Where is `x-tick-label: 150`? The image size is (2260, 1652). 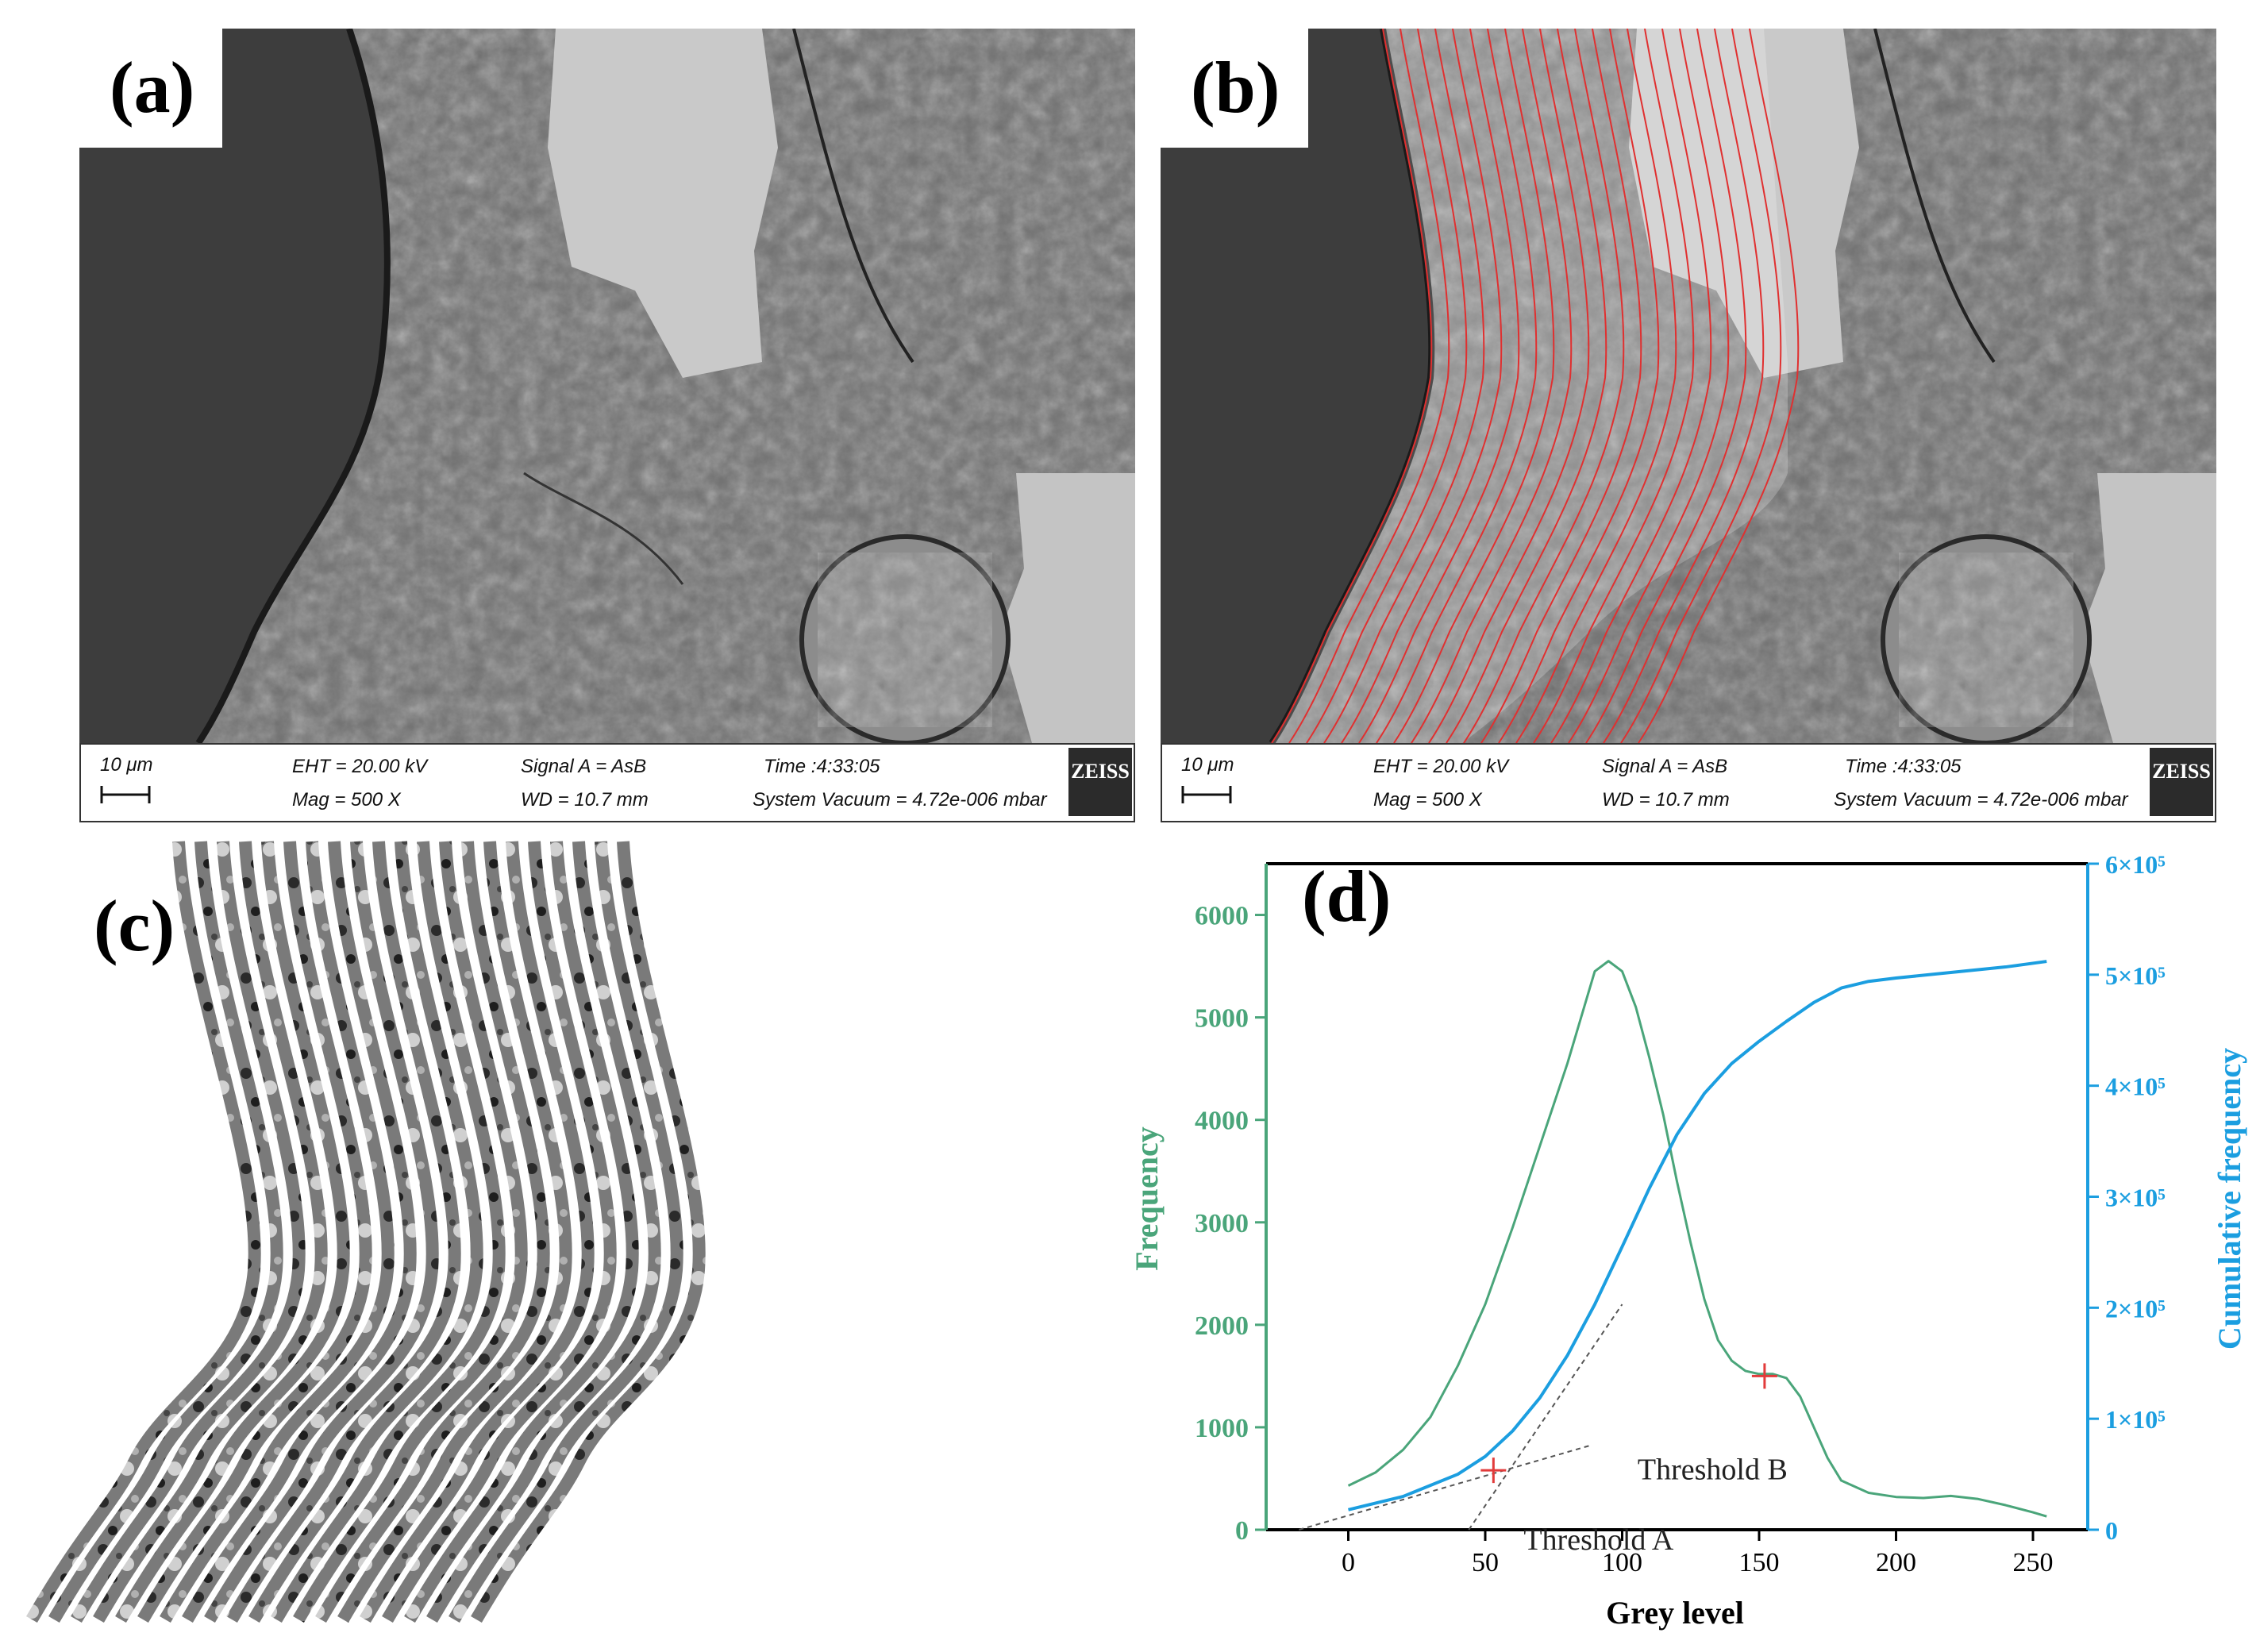
x-tick-label: 150 is located at coordinates (1759, 1563).